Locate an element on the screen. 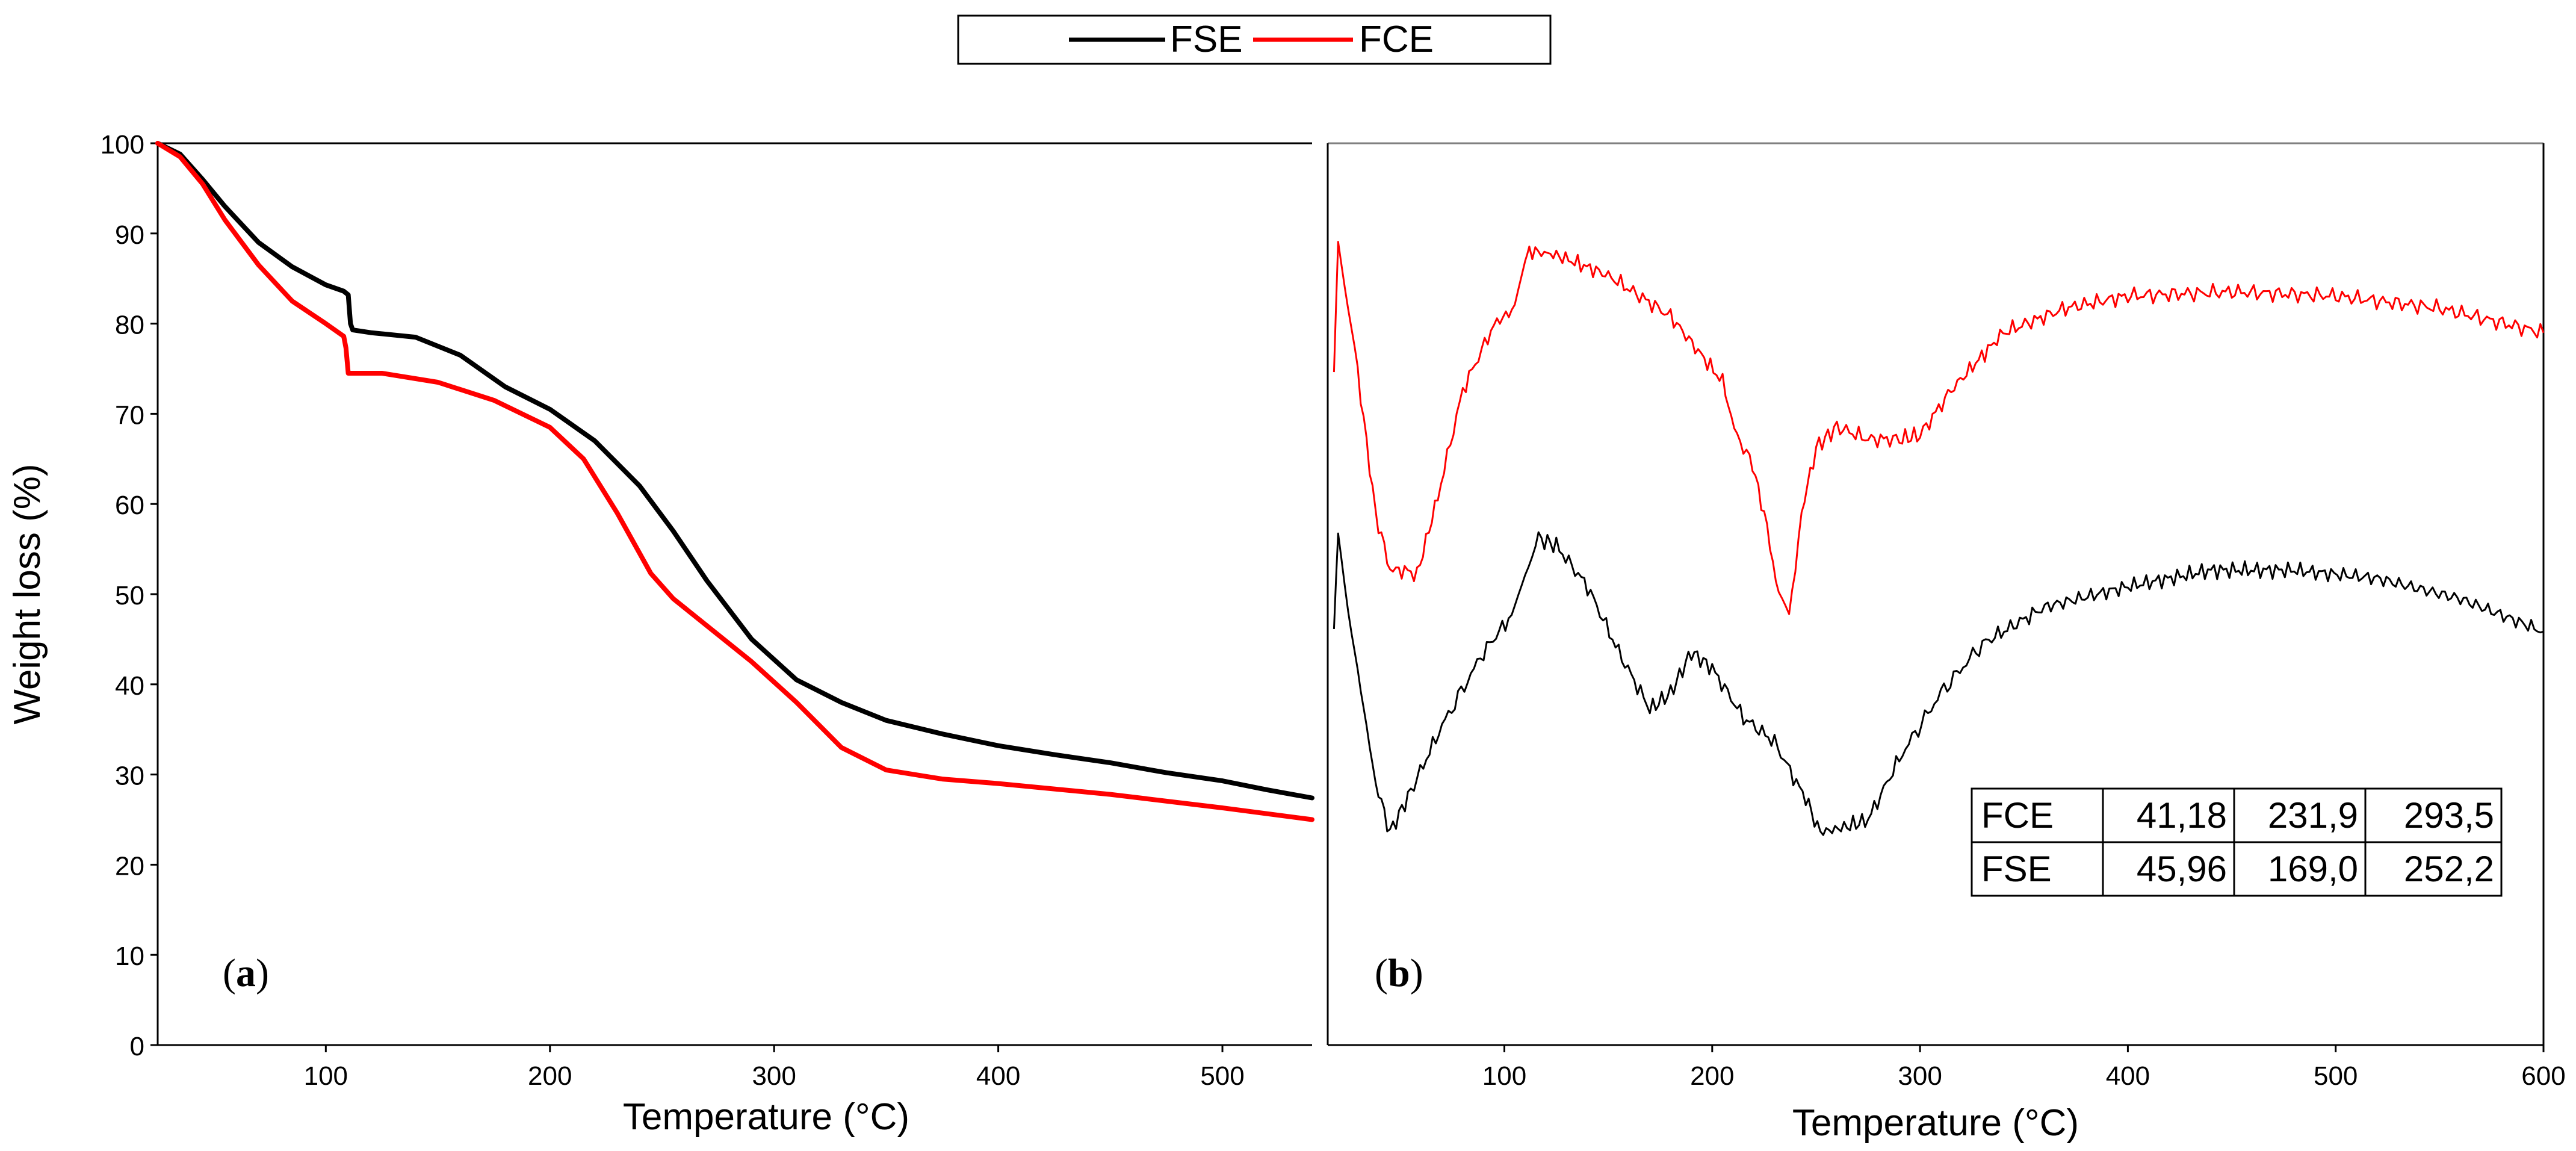  panel-a-label: (a) is located at coordinates (246, 973).